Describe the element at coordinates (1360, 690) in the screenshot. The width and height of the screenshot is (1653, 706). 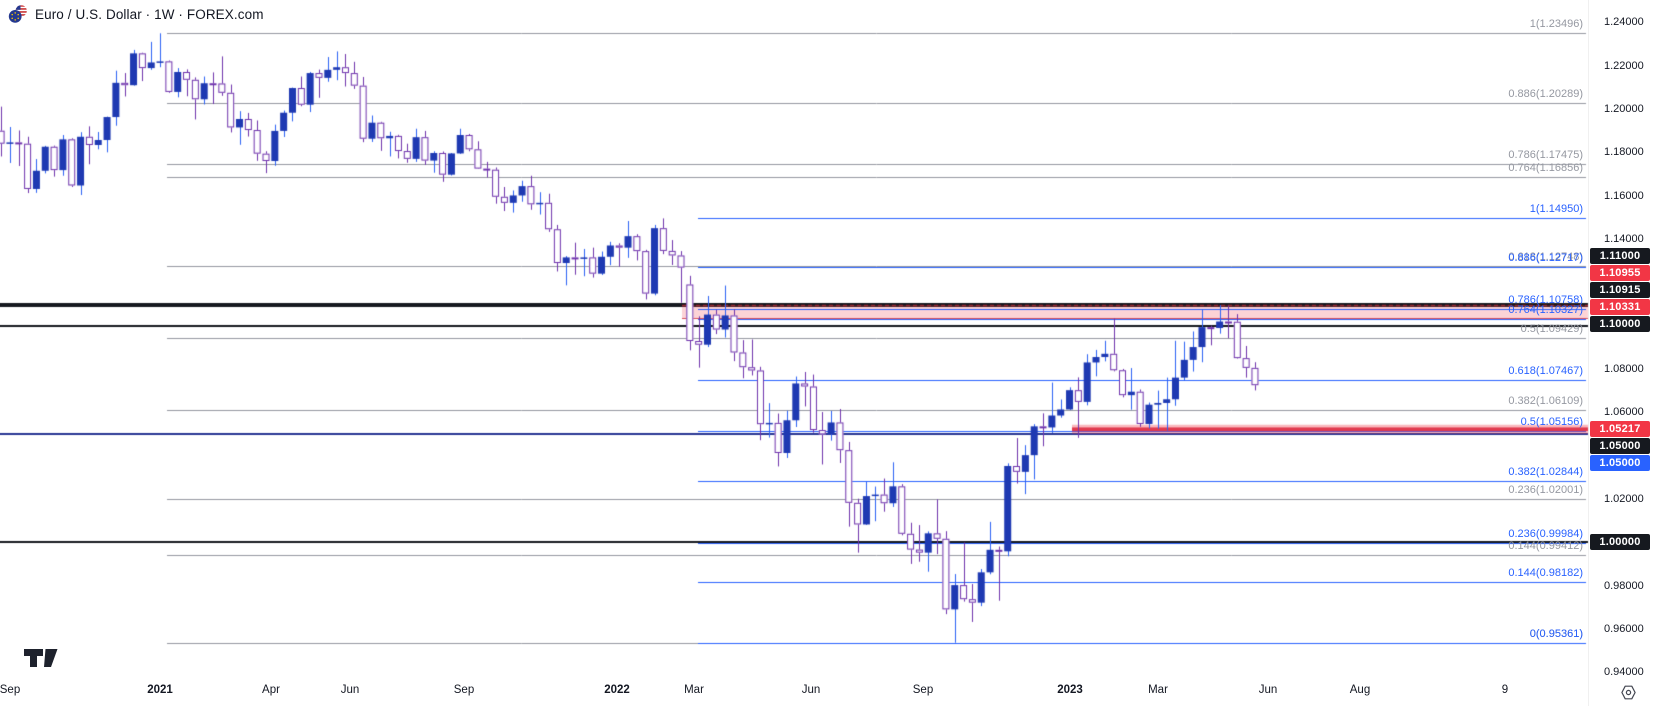
I see `time-axis-label: Aug` at that location.